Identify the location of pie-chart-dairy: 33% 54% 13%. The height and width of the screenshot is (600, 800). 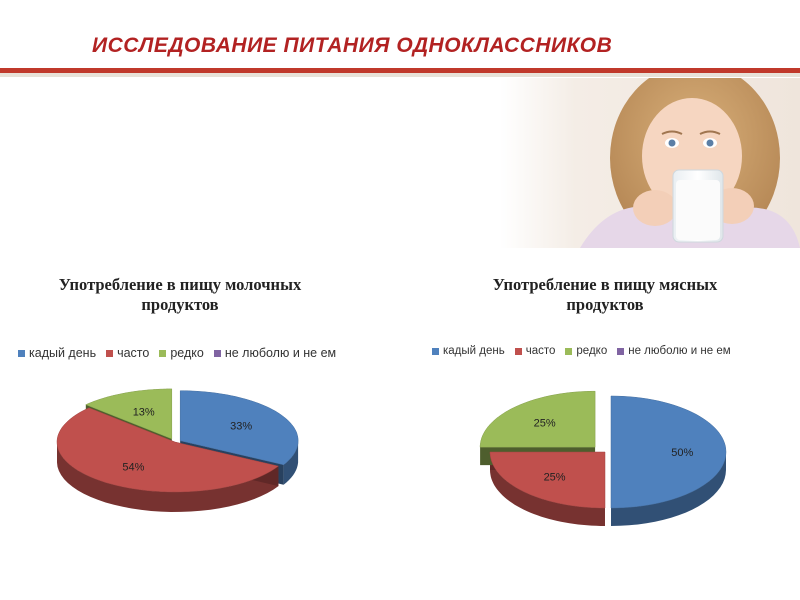
(177, 450).